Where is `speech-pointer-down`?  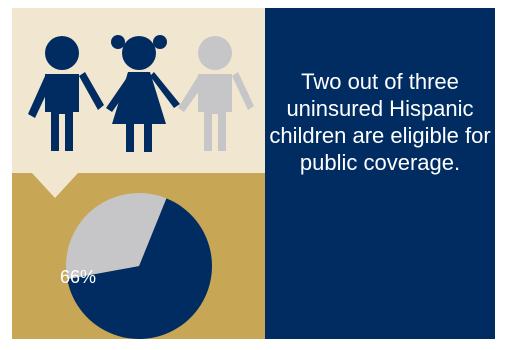
speech-pointer-down is located at coordinates (55, 185).